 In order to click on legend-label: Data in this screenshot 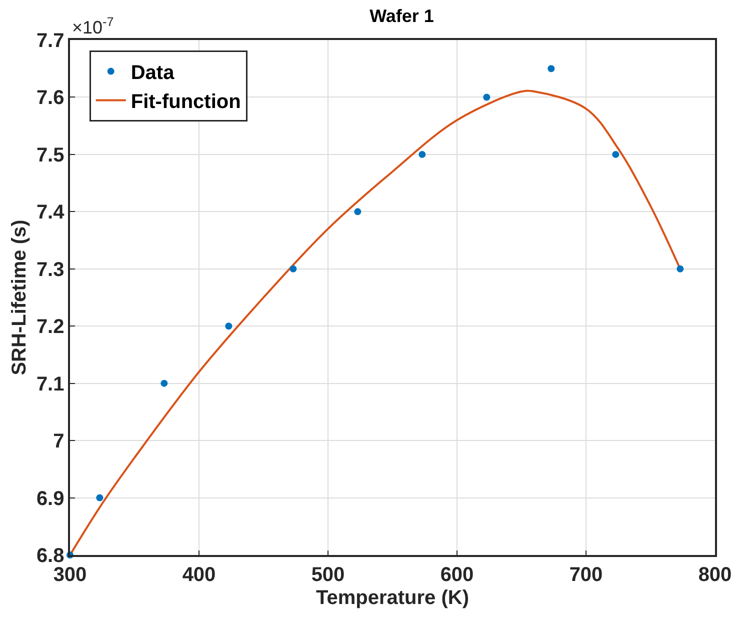, I will do `click(153, 73)`.